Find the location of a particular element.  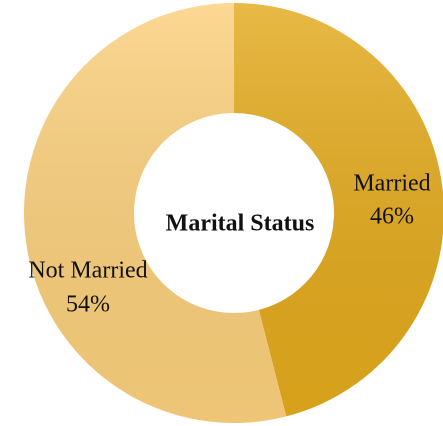

chart-title: Marital Status is located at coordinates (240, 224).